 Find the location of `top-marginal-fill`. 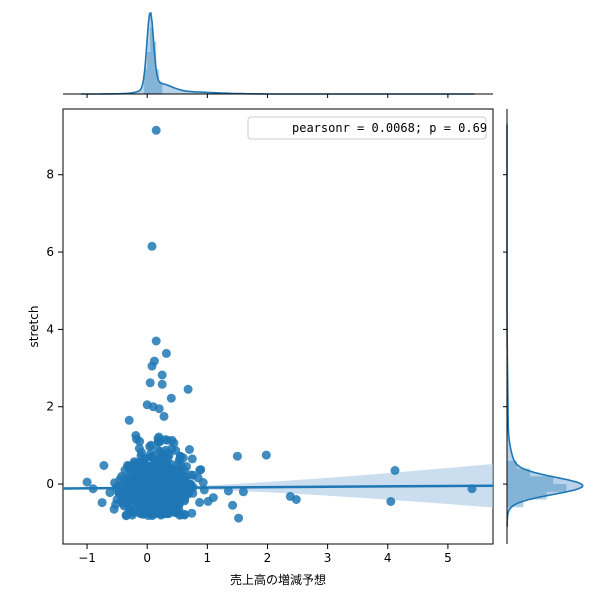

top-marginal-fill is located at coordinates (278, 53).